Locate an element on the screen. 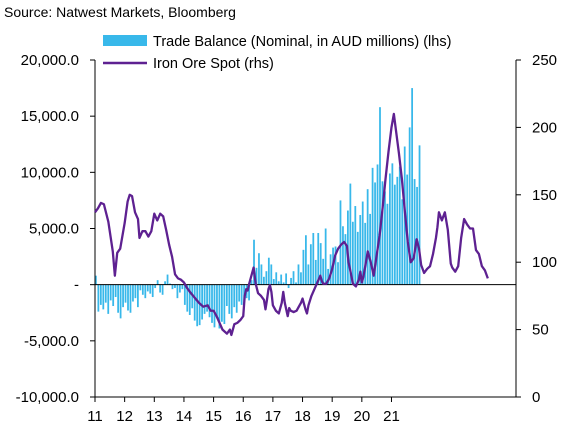  x-tick-label: 20 is located at coordinates (361, 416).